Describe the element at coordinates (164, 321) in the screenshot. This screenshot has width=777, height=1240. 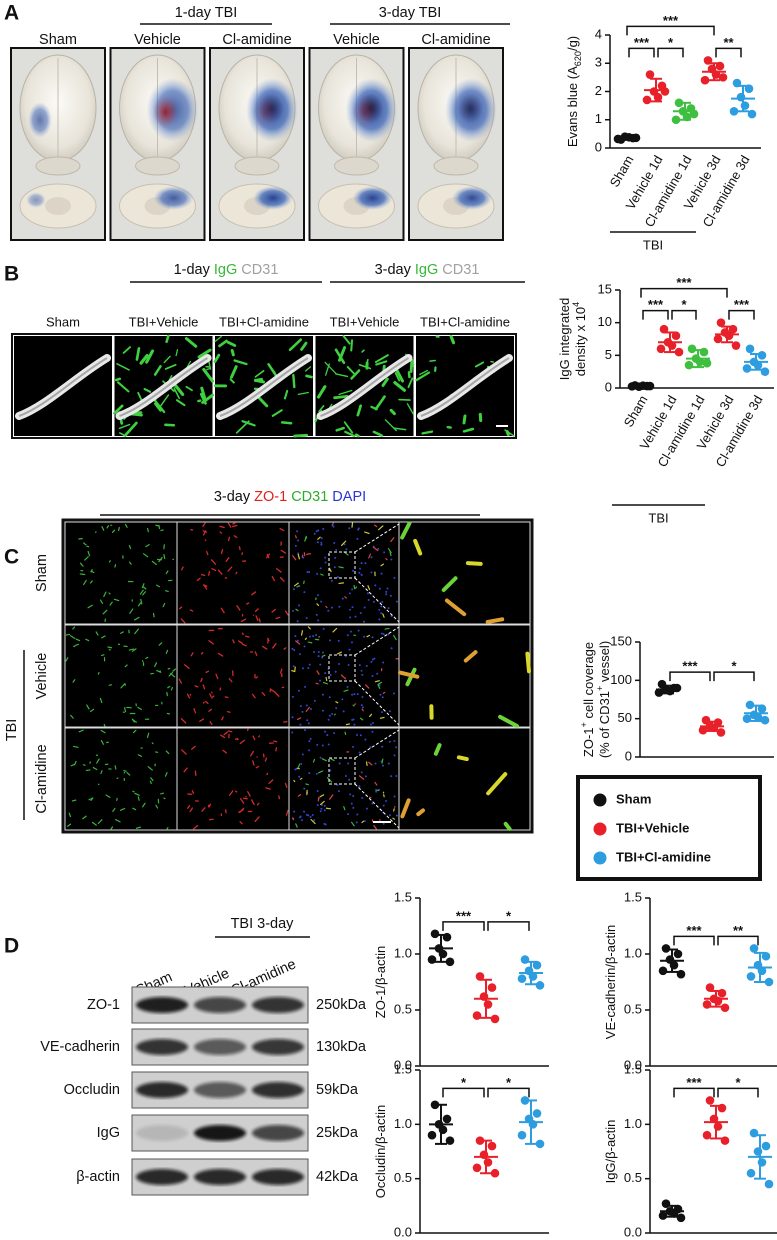
I see `column-label: TBI+Vehicle` at that location.